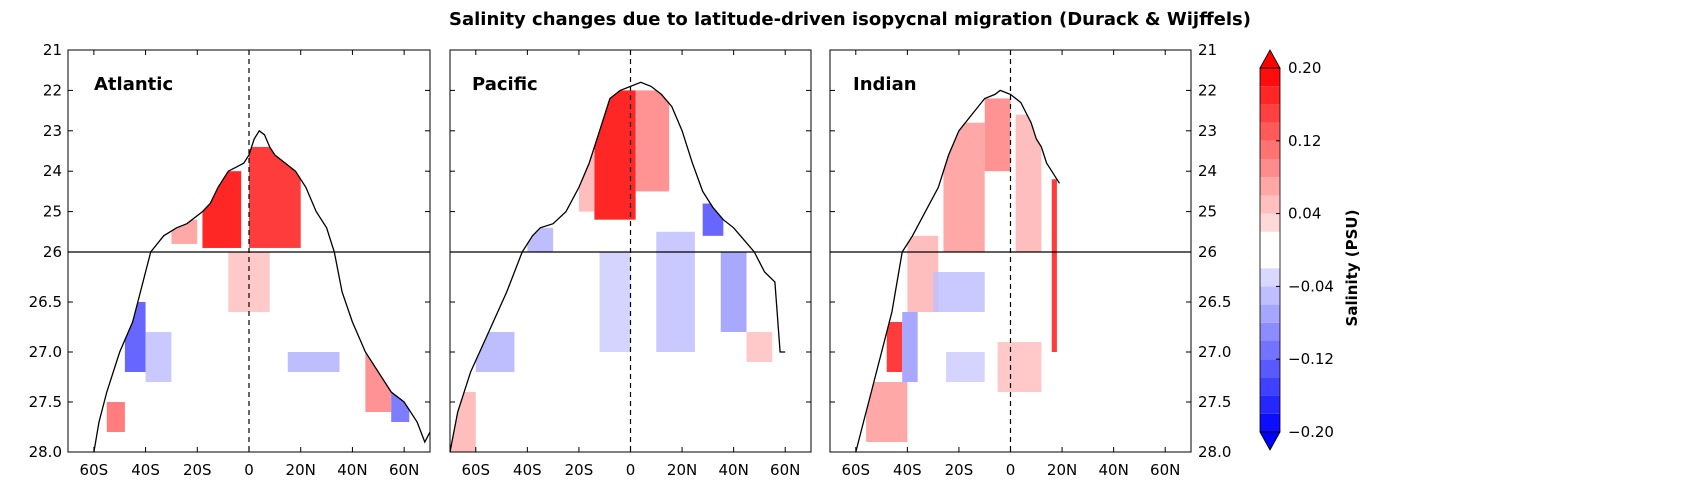 This screenshot has width=1700, height=500. I want to click on colorbar-tick-label: 0.04, so click(1304, 214).